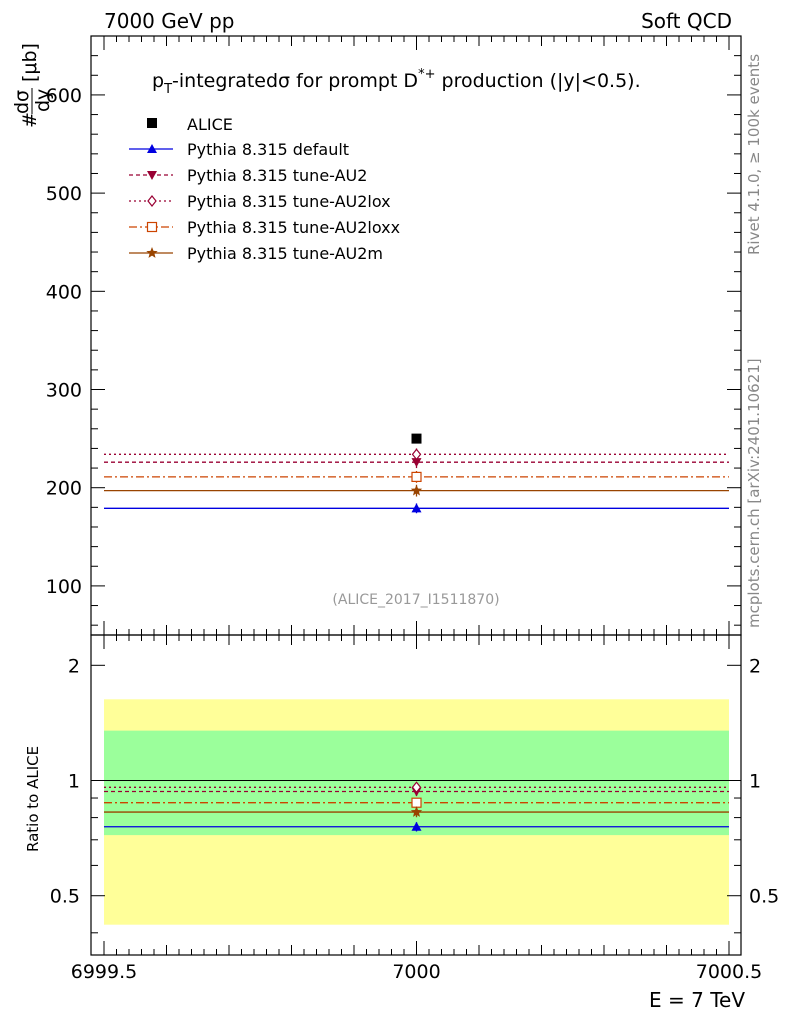  I want to click on x-tick-label: 6999.5, so click(104, 972).